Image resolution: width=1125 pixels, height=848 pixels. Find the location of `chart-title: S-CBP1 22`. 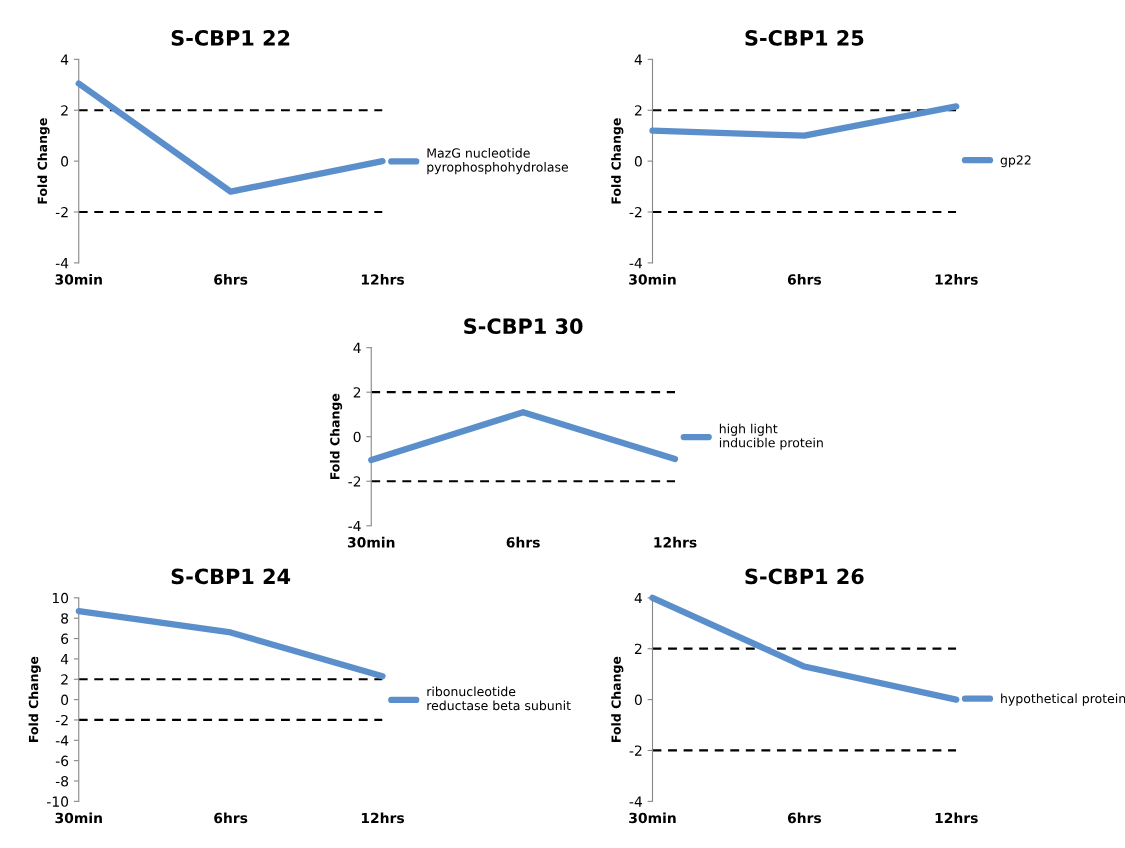

chart-title: S-CBP1 22 is located at coordinates (230, 38).